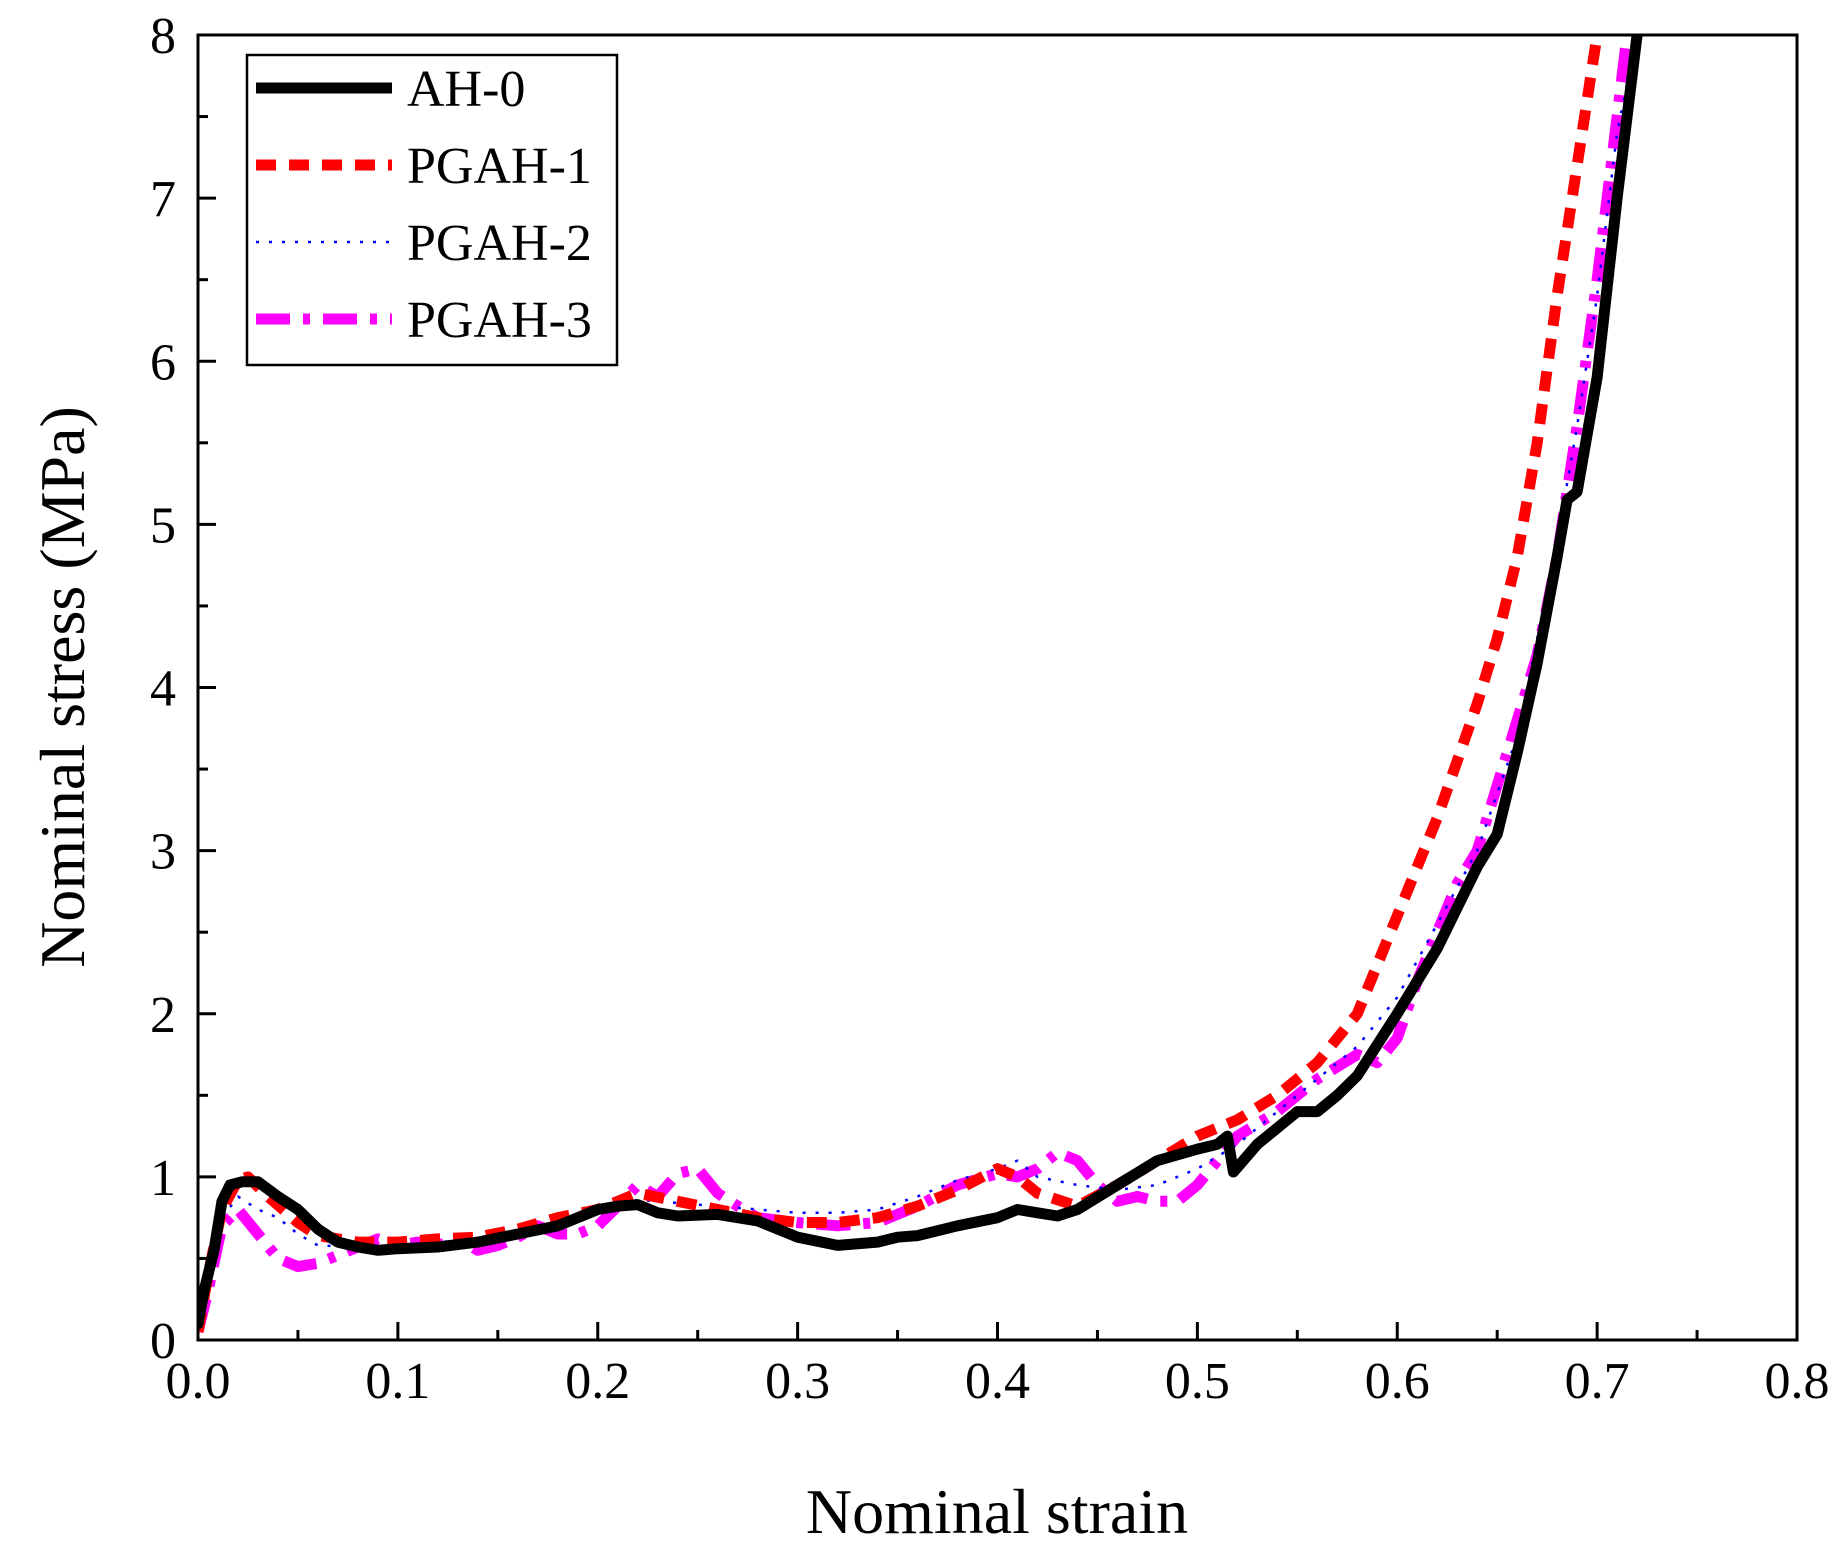 The width and height of the screenshot is (1844, 1546). I want to click on legend-label-pgah-2: PGAH-2, so click(499, 243).